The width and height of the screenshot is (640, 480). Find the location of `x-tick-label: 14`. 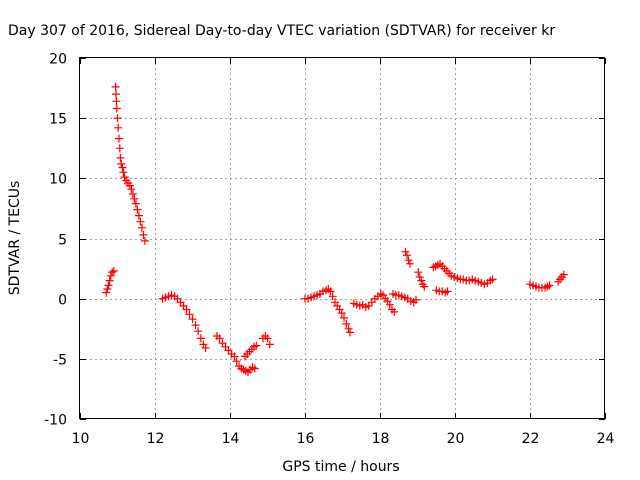

x-tick-label: 14 is located at coordinates (231, 439).